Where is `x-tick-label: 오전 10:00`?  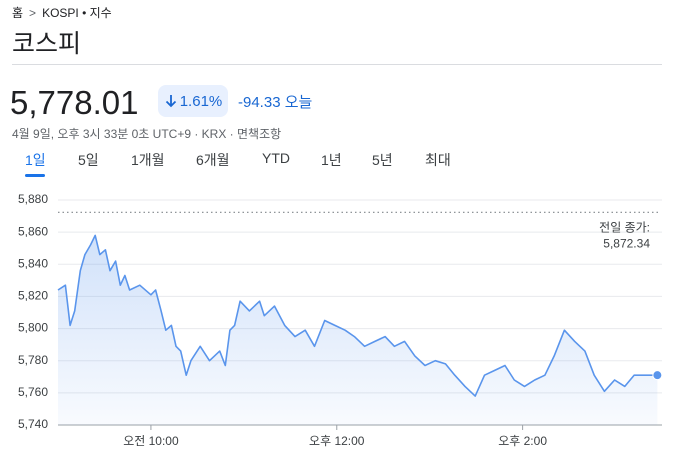
x-tick-label: 오전 10:00 is located at coordinates (151, 441).